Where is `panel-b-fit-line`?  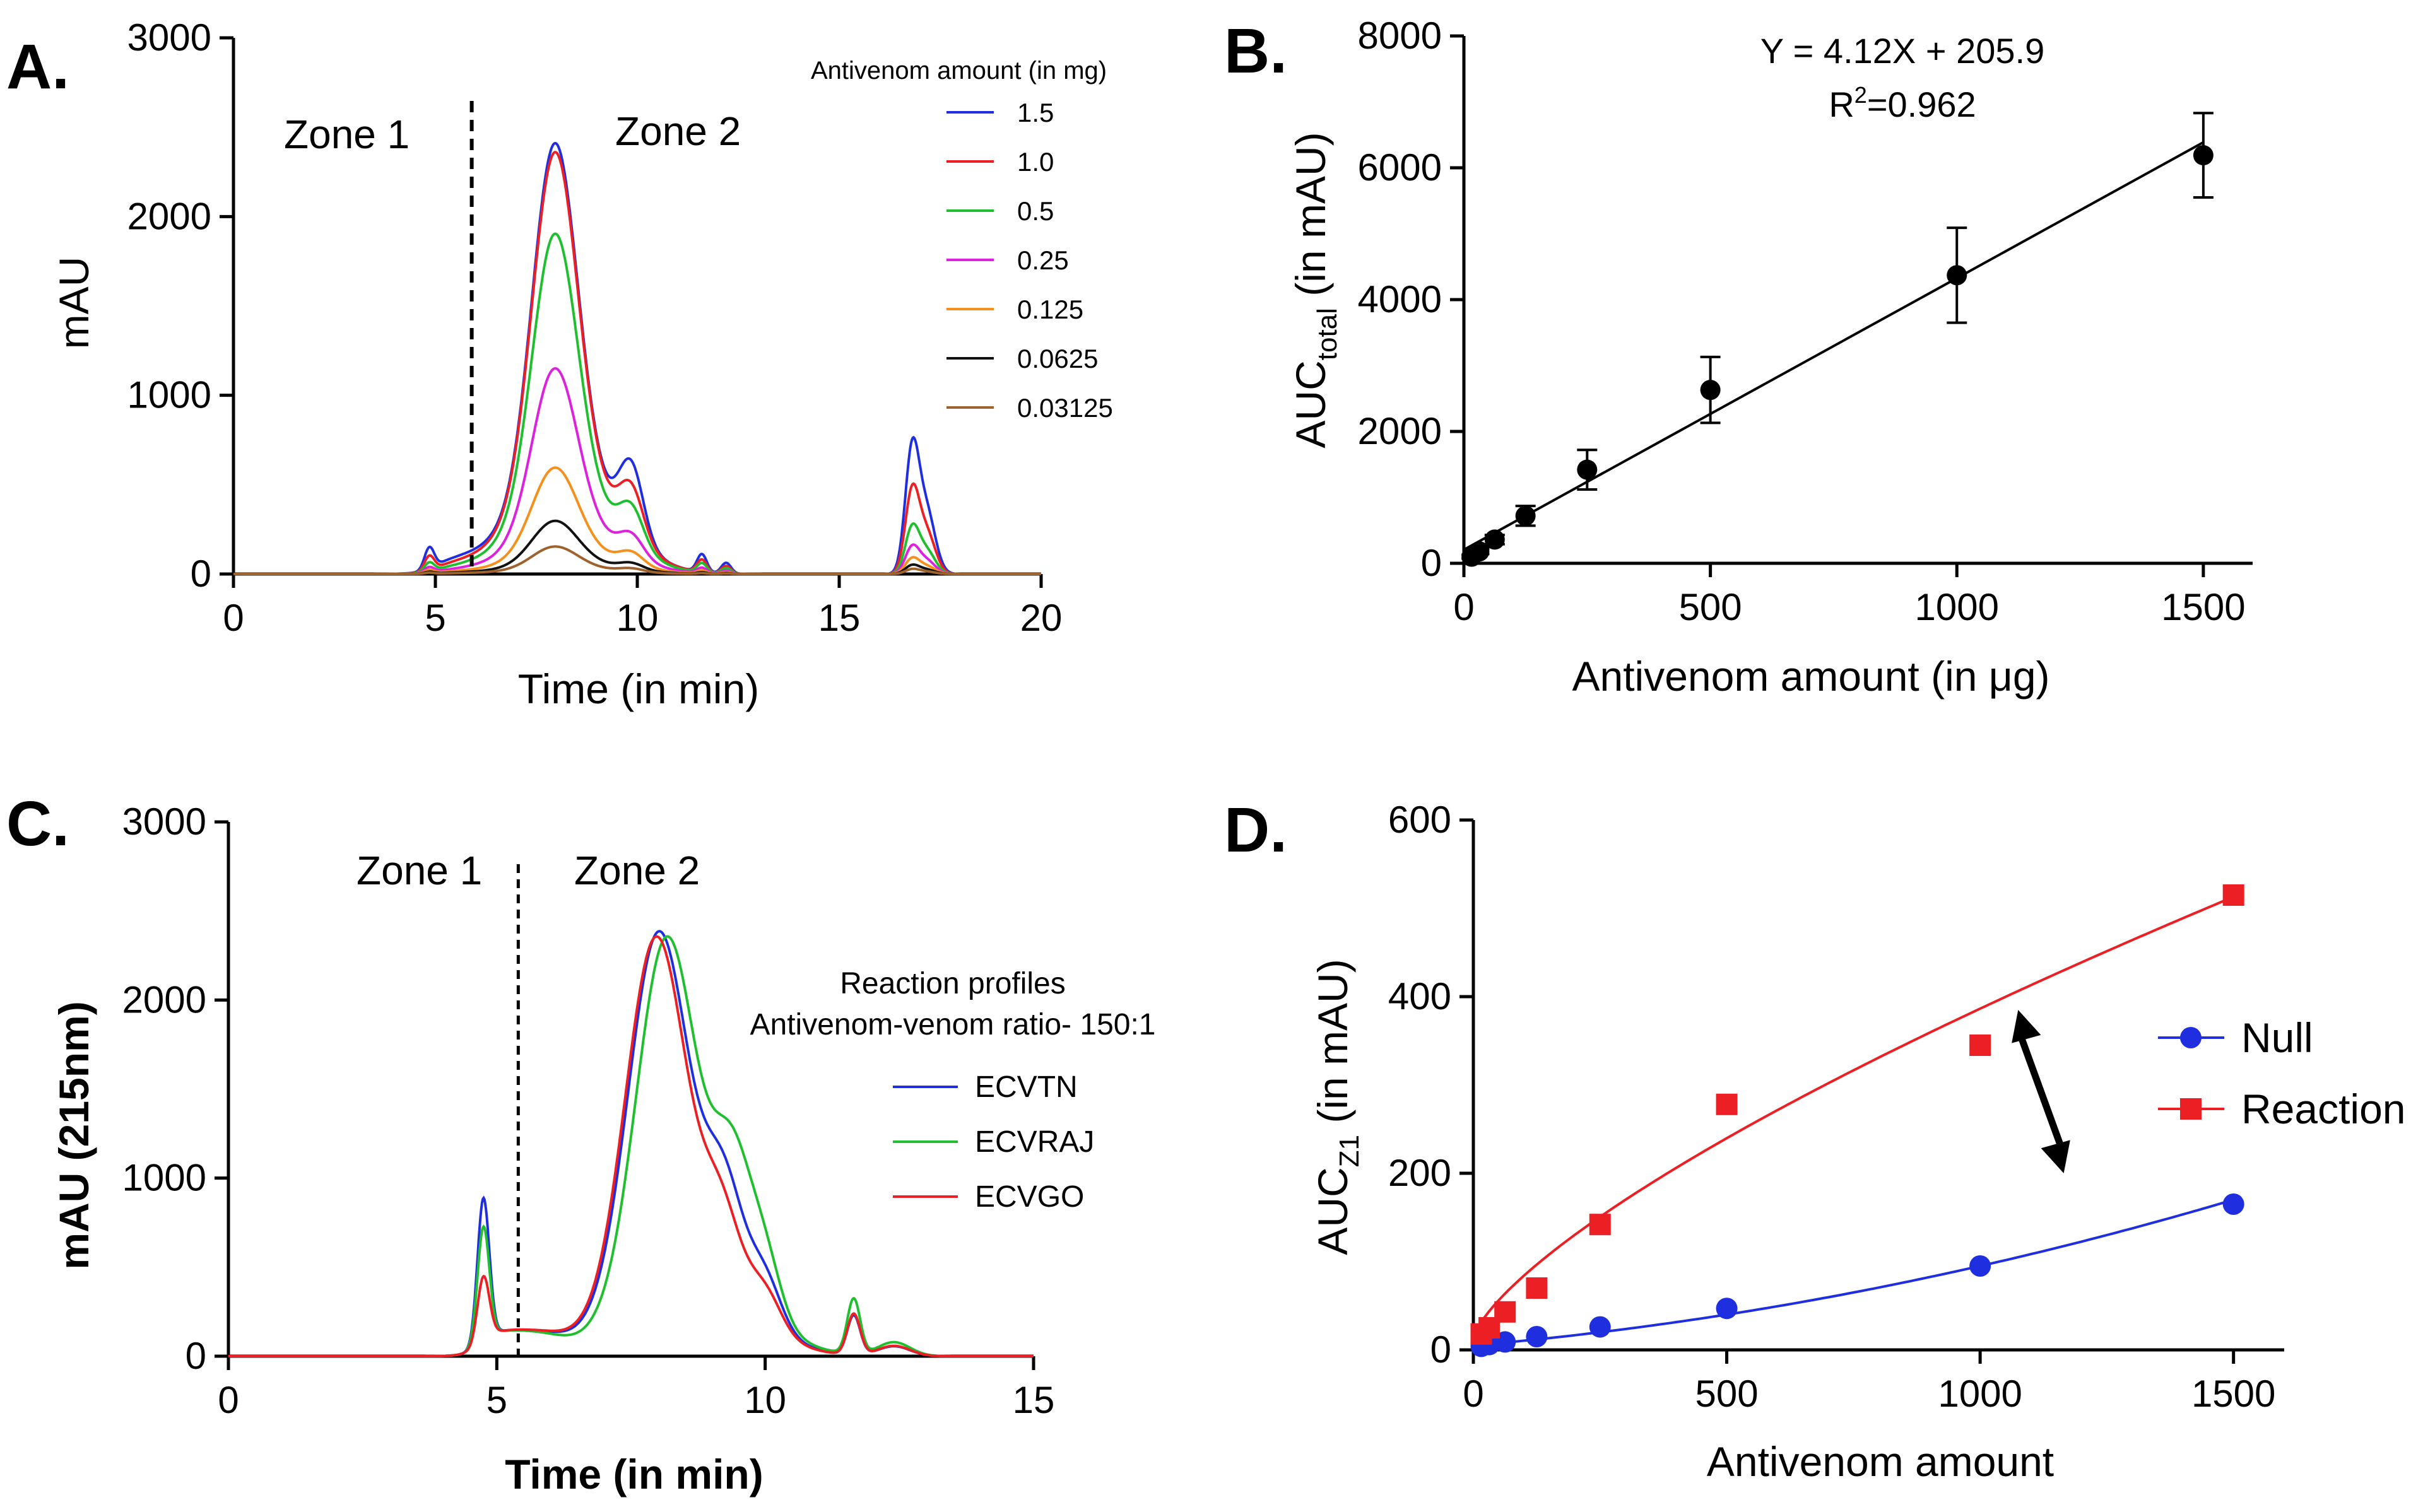
panel-b-fit-line is located at coordinates (1833, 346).